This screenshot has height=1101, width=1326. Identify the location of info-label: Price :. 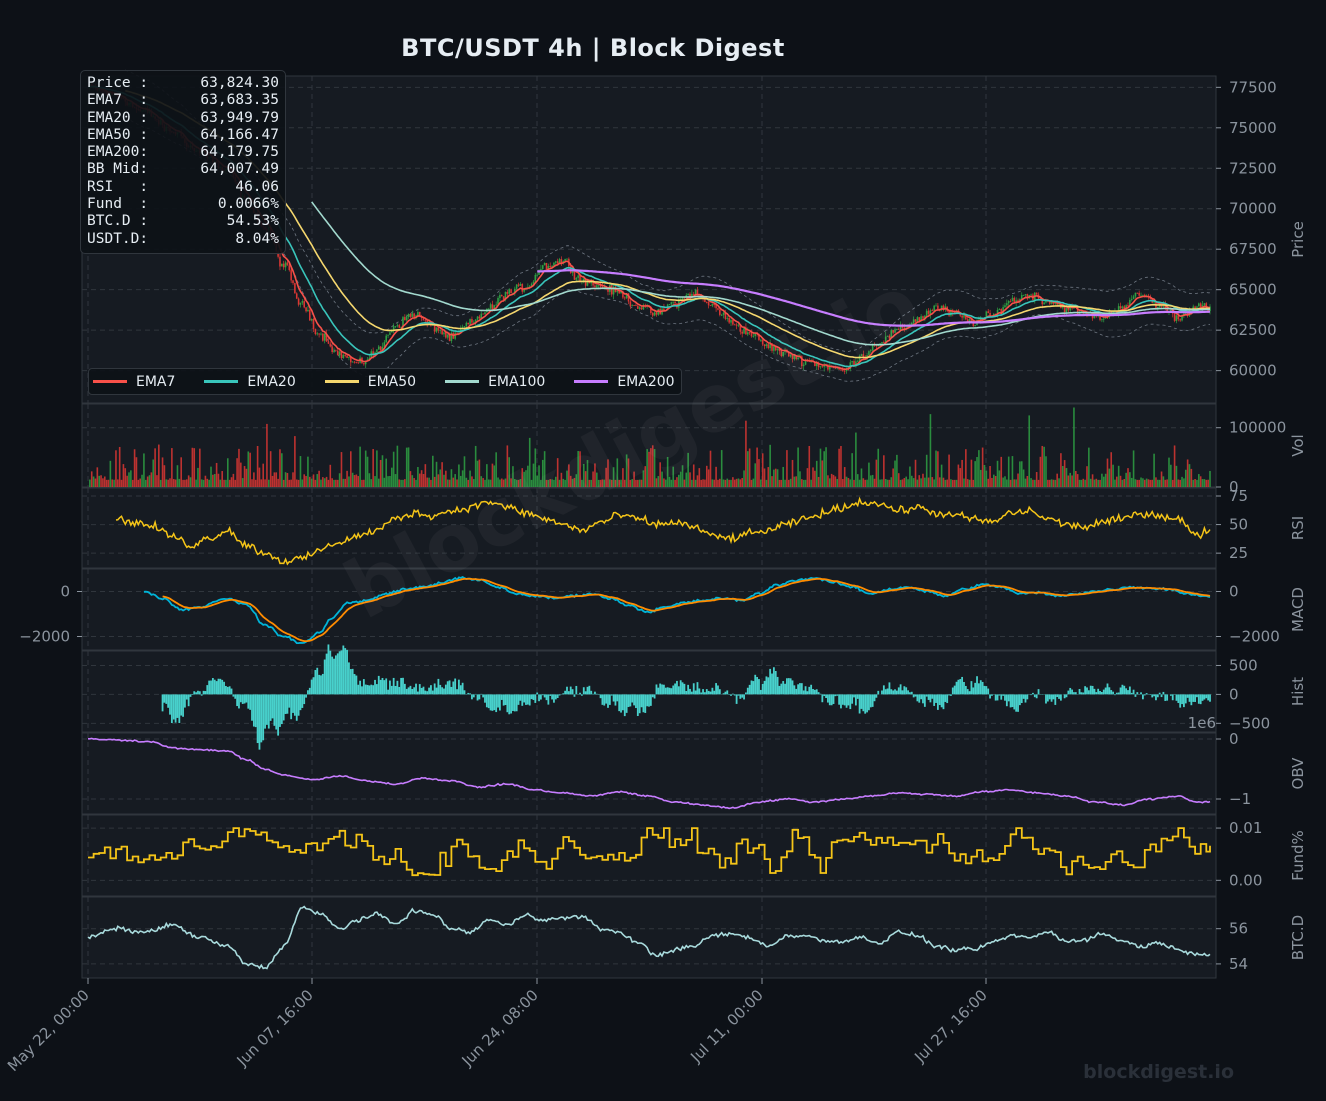
(117, 83).